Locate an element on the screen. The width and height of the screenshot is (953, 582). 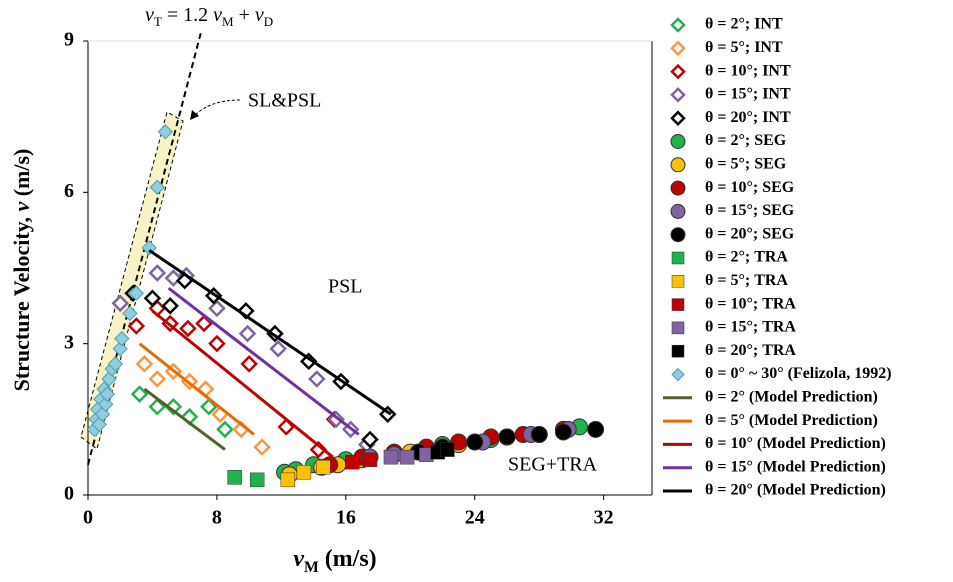
legend-label: θ = 5°; INT is located at coordinates (744, 47).